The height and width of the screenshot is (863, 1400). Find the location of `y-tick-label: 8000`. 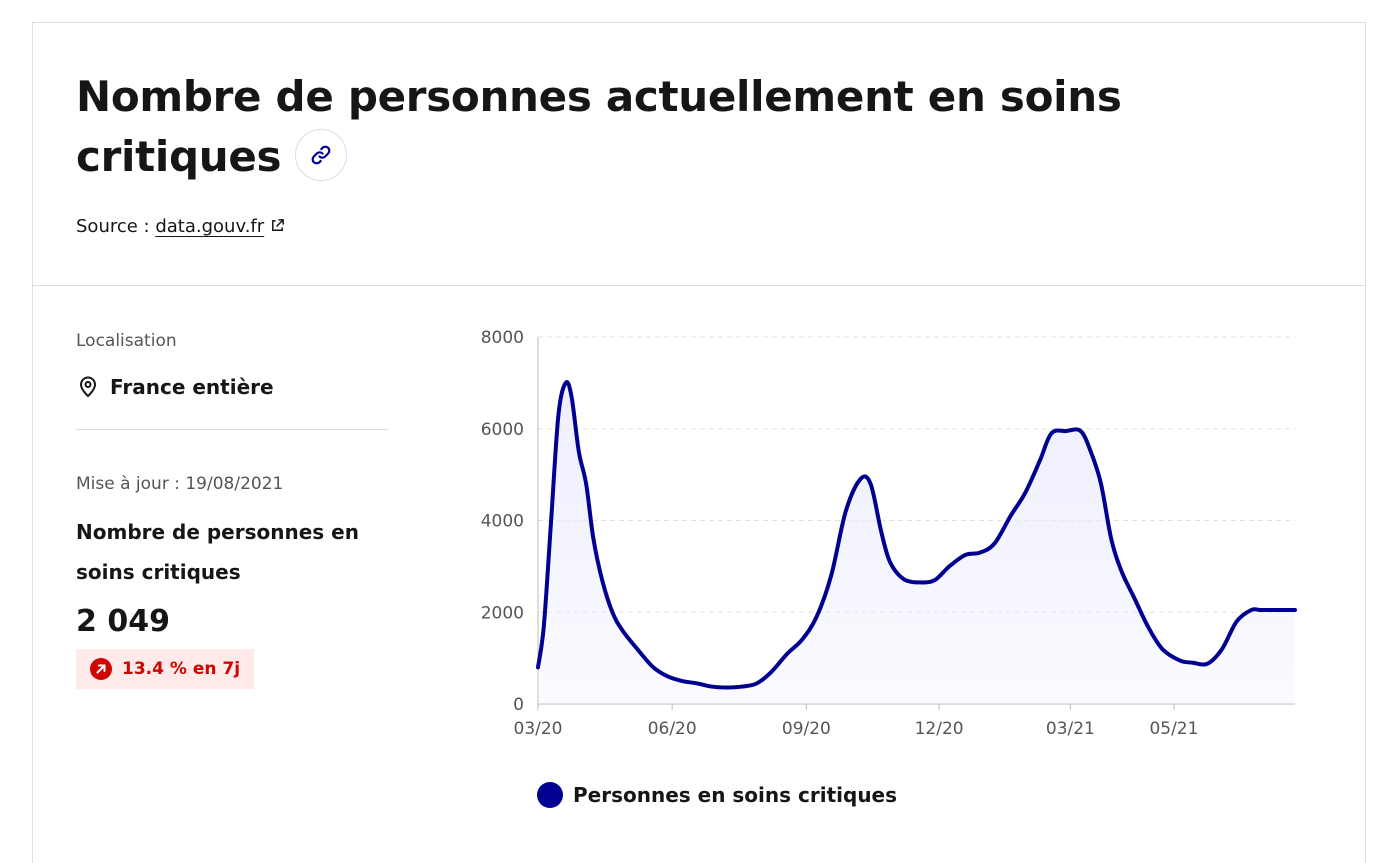

y-tick-label: 8000 is located at coordinates (502, 338).